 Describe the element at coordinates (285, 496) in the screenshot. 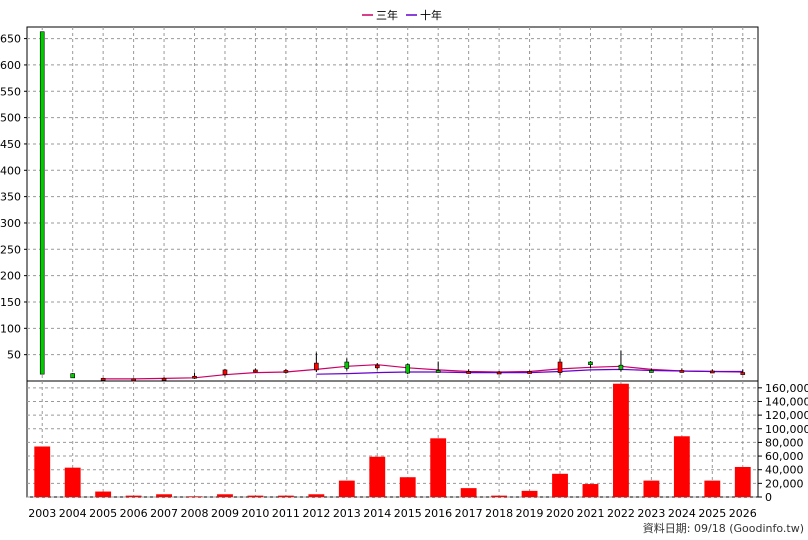

I see `volume-bar-2011` at that location.